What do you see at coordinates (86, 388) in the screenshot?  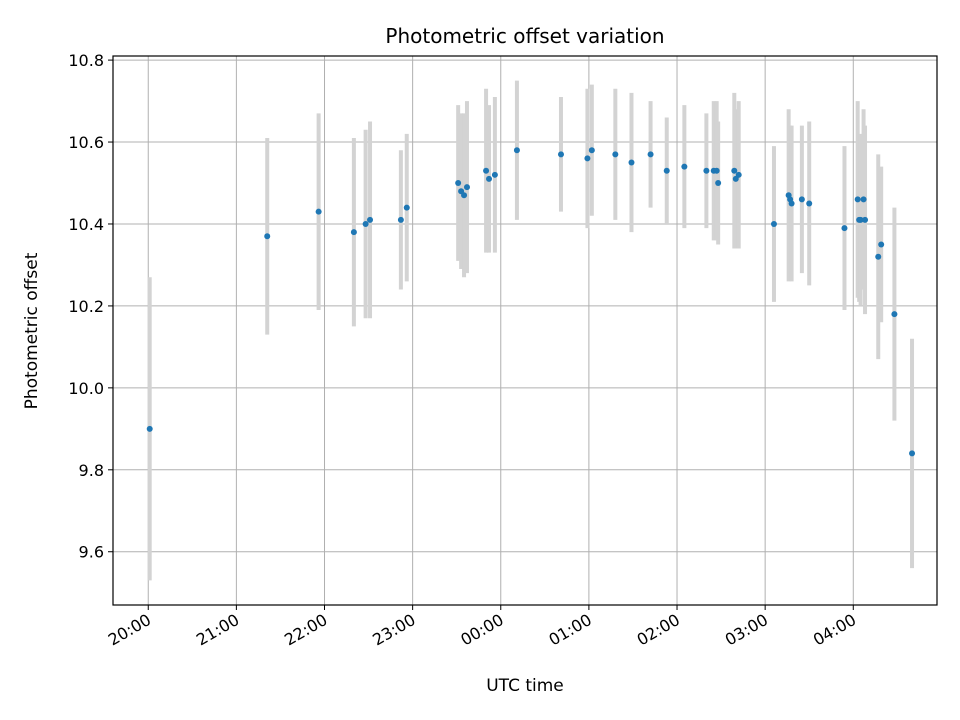 I see `y-tick-label: 10.0` at bounding box center [86, 388].